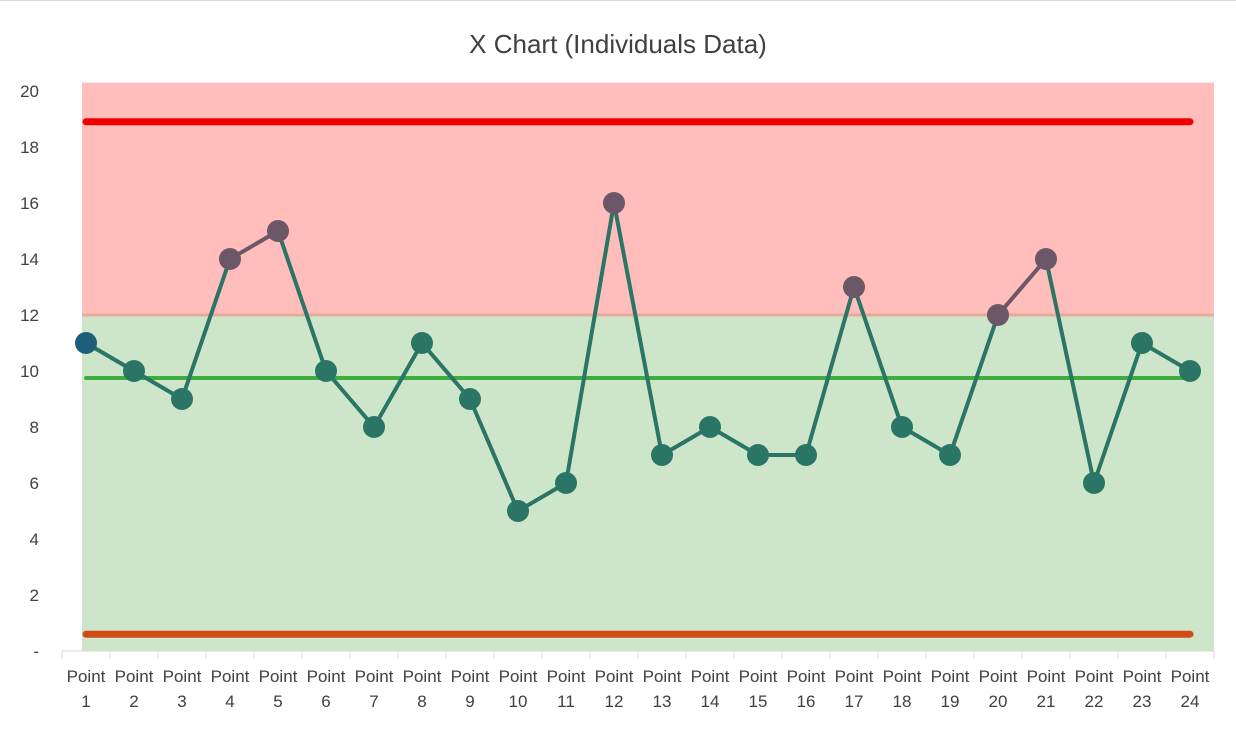 The image size is (1236, 731). Describe the element at coordinates (34, 539) in the screenshot. I see `y-tick-label: 4` at that location.